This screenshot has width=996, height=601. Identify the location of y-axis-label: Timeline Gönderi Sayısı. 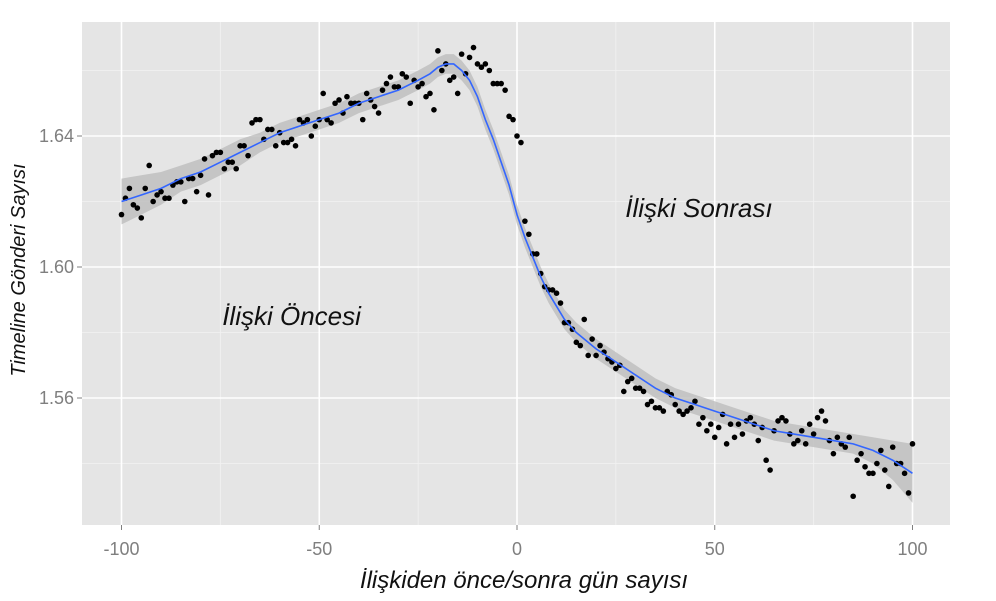
(19, 269).